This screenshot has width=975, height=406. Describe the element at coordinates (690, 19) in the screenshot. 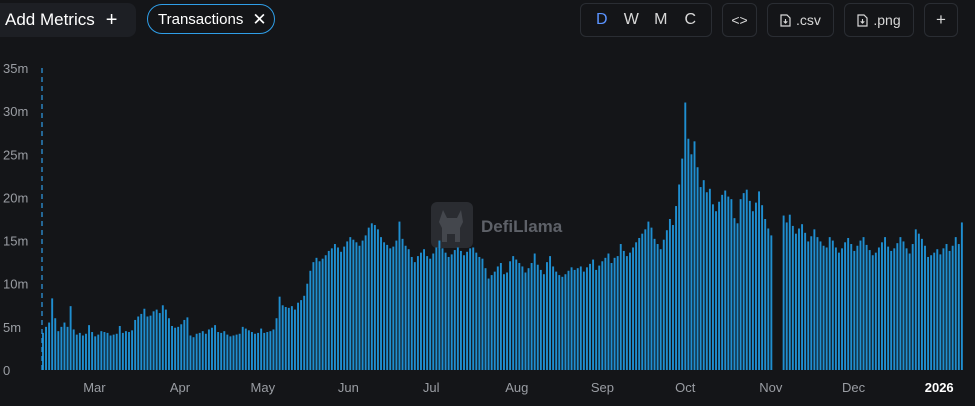

I see `interval-cumulative-button: C` at that location.